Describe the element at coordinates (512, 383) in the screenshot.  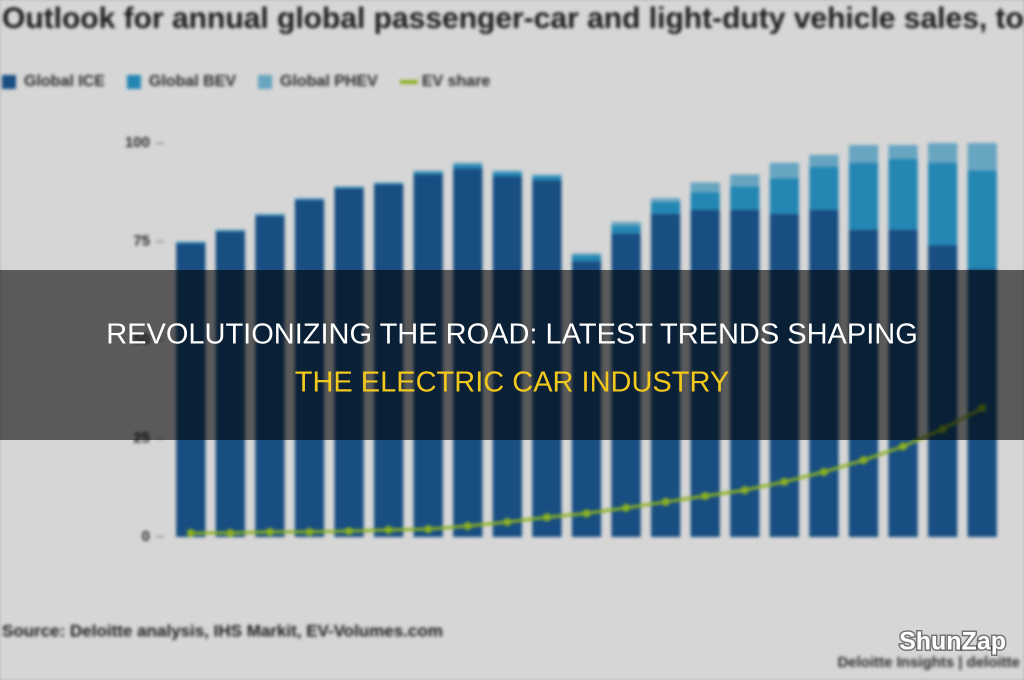
I see `overlay-title-line2: THE ELECTRIC CAR INDUSTRY` at that location.